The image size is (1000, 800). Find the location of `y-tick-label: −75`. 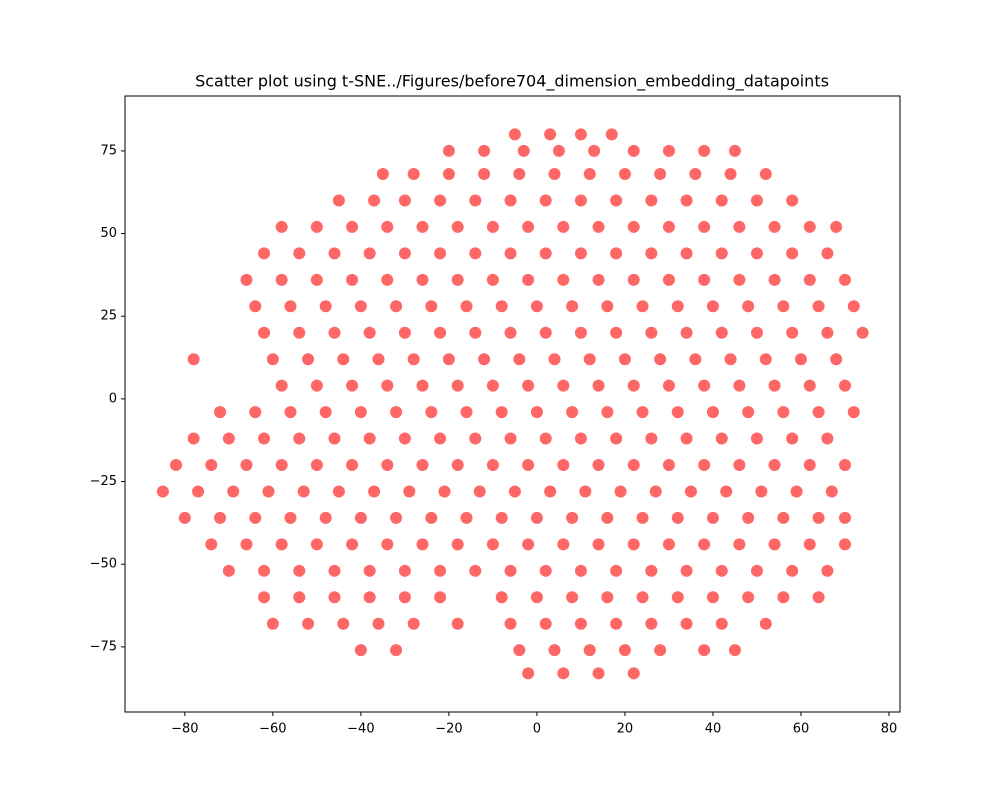

y-tick-label: −75 is located at coordinates (103, 646).